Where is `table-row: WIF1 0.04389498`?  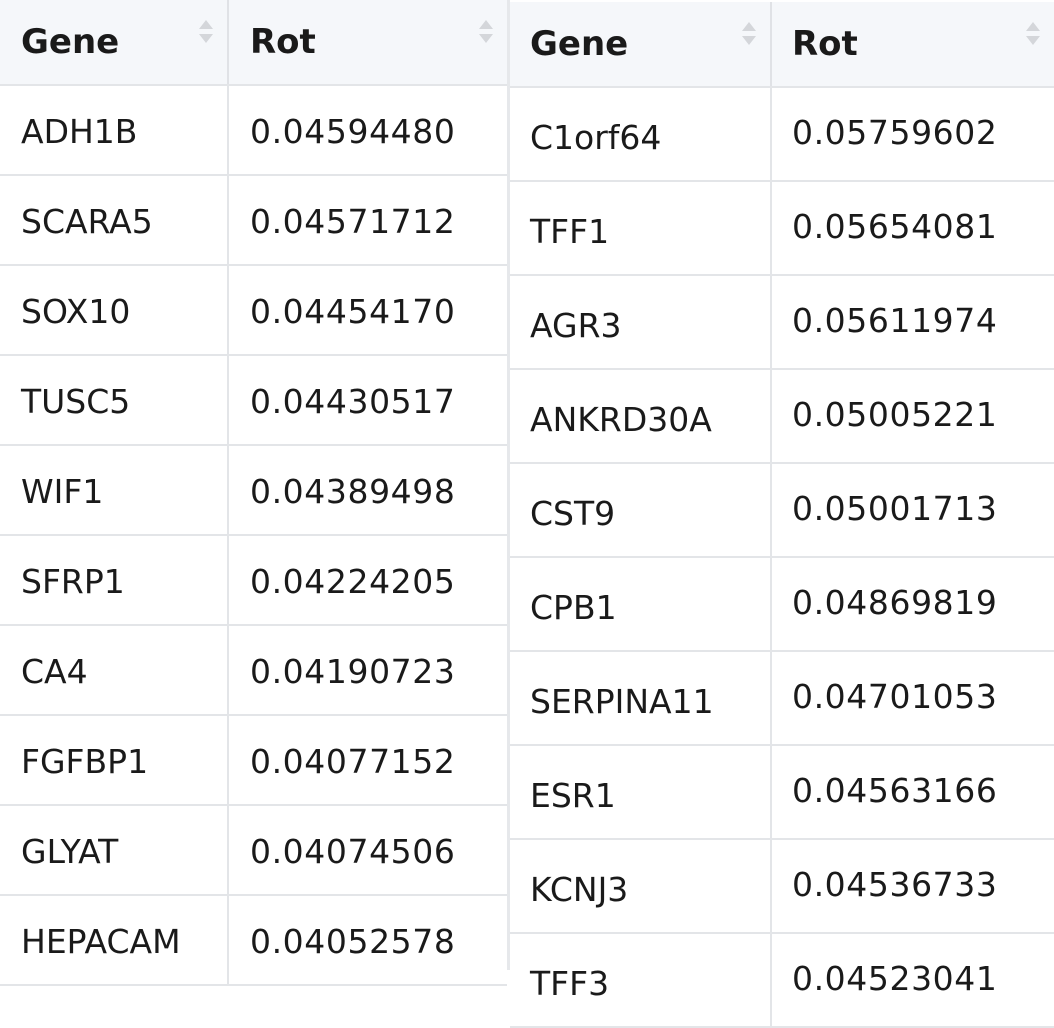 table-row: WIF1 0.04389498 is located at coordinates (253, 490).